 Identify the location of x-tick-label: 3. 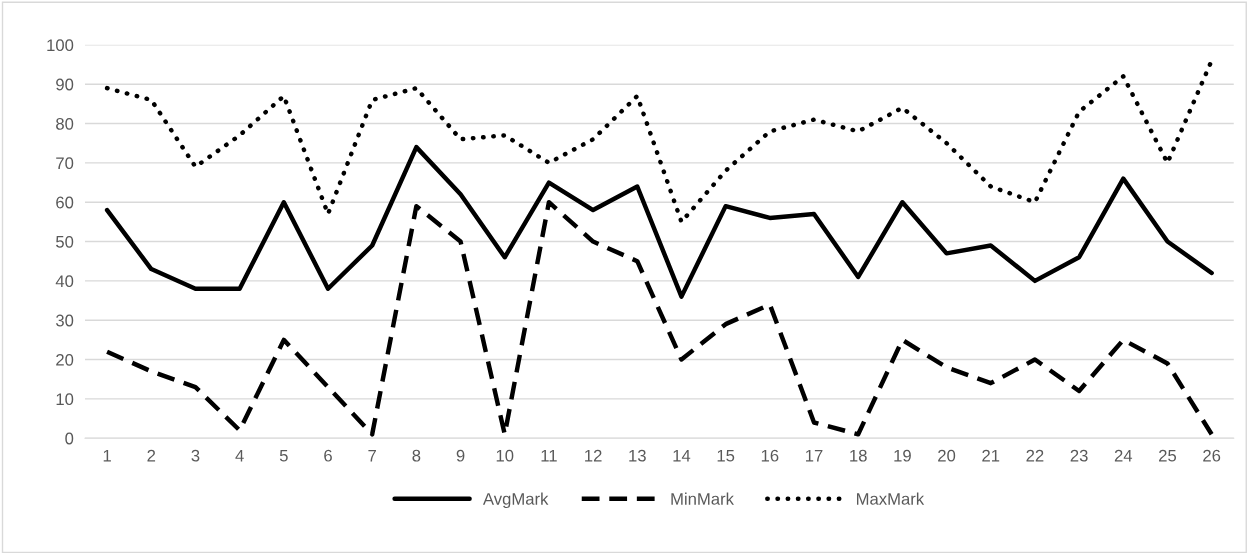
(195, 455).